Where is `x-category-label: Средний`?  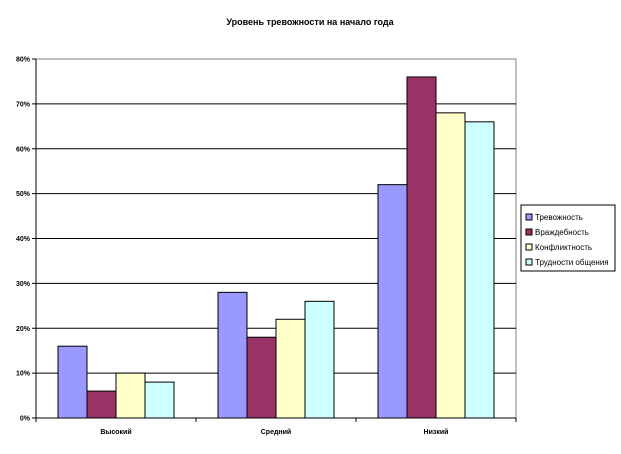 x-category-label: Средний is located at coordinates (276, 432).